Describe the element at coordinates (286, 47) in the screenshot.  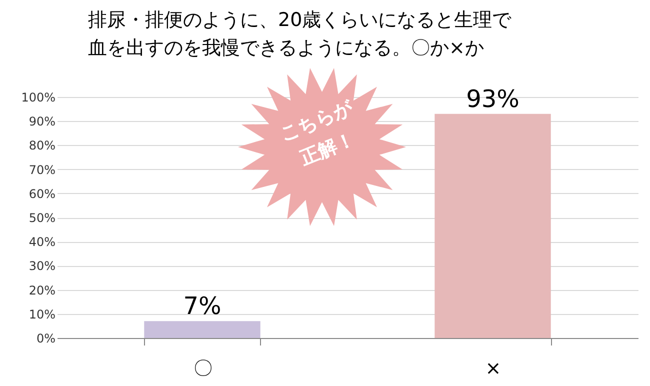
I see `text: 血を出すのを我慢できるようになる。〇か×か` at that location.